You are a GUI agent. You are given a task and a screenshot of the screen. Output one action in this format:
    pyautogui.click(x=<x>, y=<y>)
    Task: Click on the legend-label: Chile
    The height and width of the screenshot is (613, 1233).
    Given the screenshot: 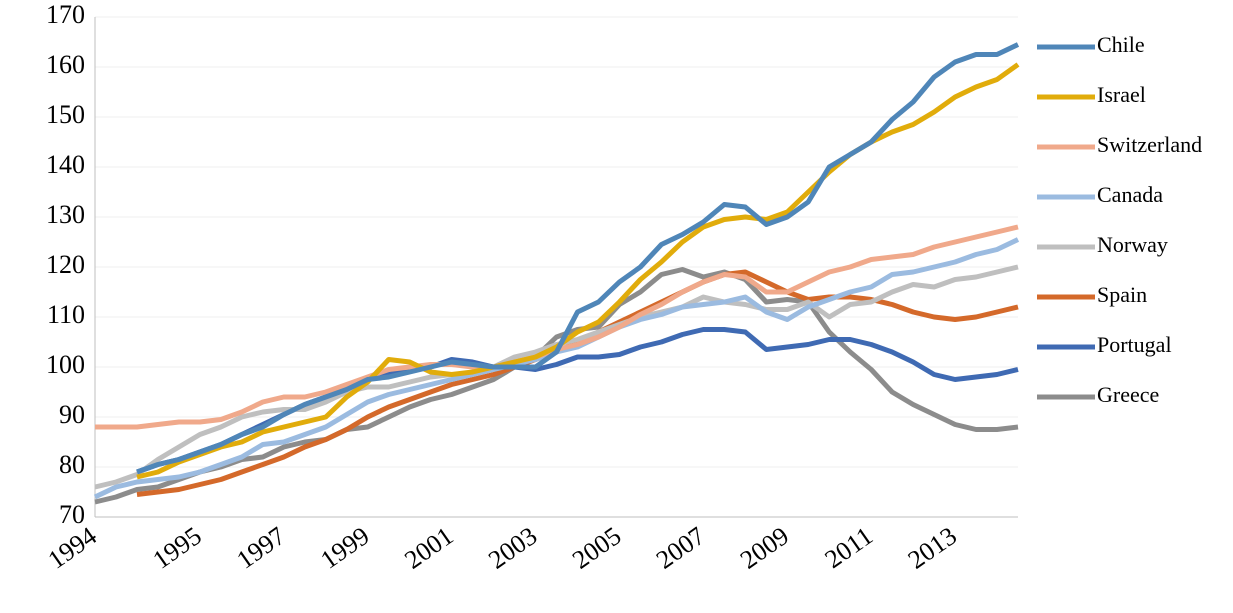 What is the action you would take?
    pyautogui.click(x=1121, y=44)
    